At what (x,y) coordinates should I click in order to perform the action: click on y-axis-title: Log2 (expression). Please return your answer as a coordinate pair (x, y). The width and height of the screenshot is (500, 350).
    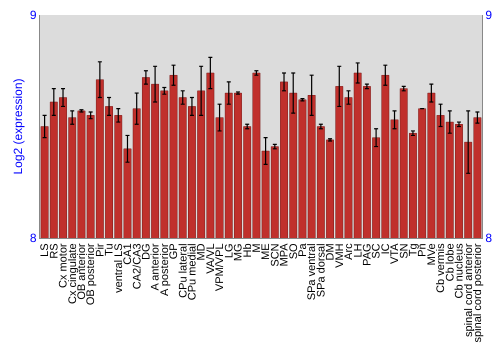
    Looking at the image, I should click on (18, 126).